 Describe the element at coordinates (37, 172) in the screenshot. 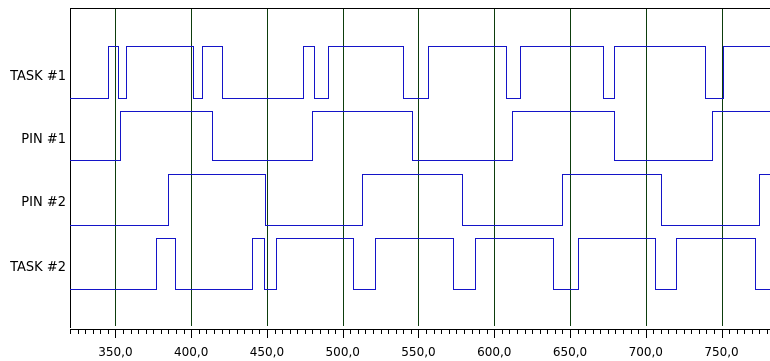

I see `series-labels: TASK #1 PIN #1 PIN #2 TASK #2` at that location.